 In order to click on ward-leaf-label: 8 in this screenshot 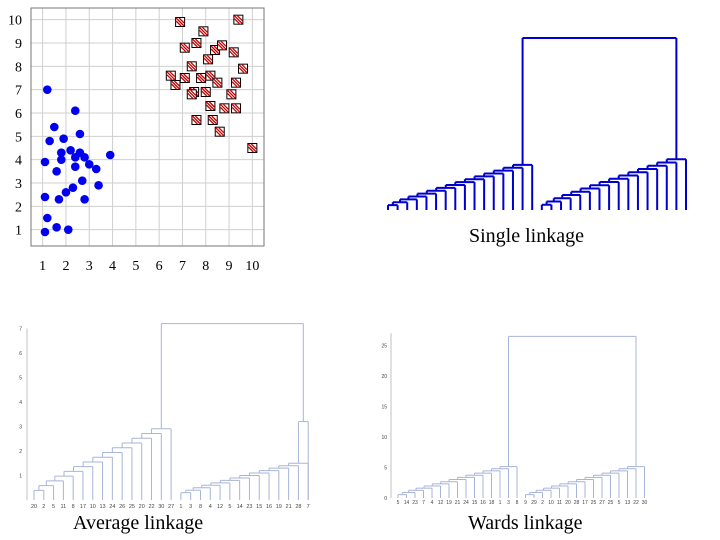, I will do `click(517, 503)`.